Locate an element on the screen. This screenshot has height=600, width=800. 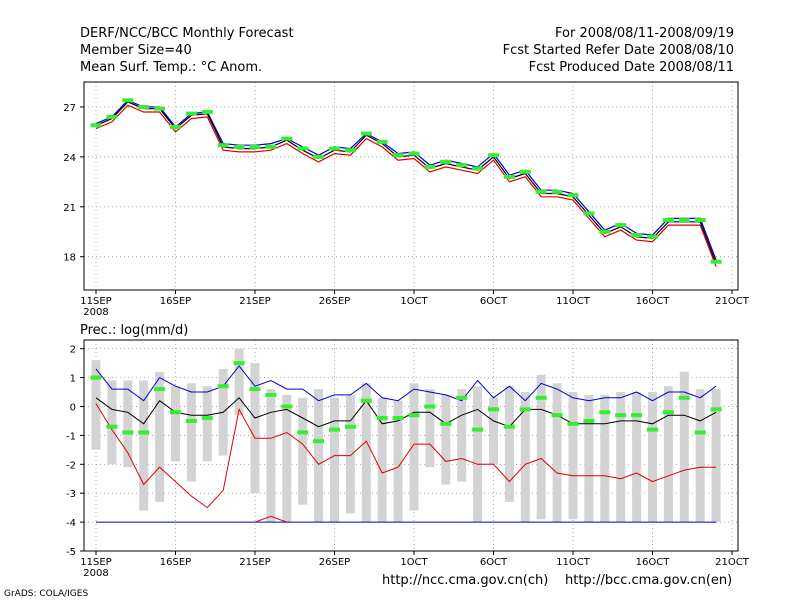
y-tick-label: 1 is located at coordinates (73, 379).